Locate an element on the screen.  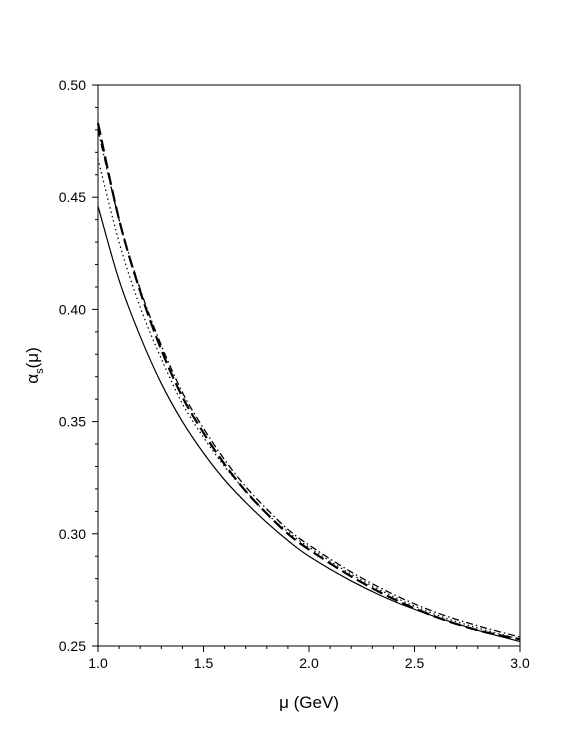
x-axis-title: μ (GeV) is located at coordinates (309, 702).